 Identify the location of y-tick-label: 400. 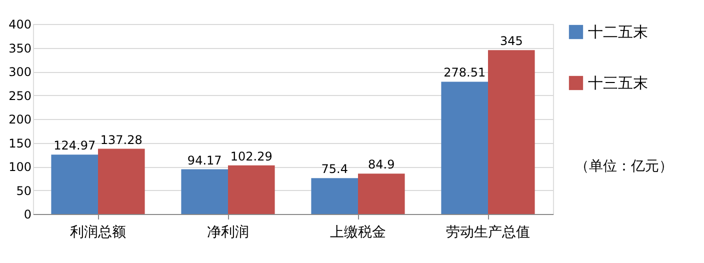
(20, 25).